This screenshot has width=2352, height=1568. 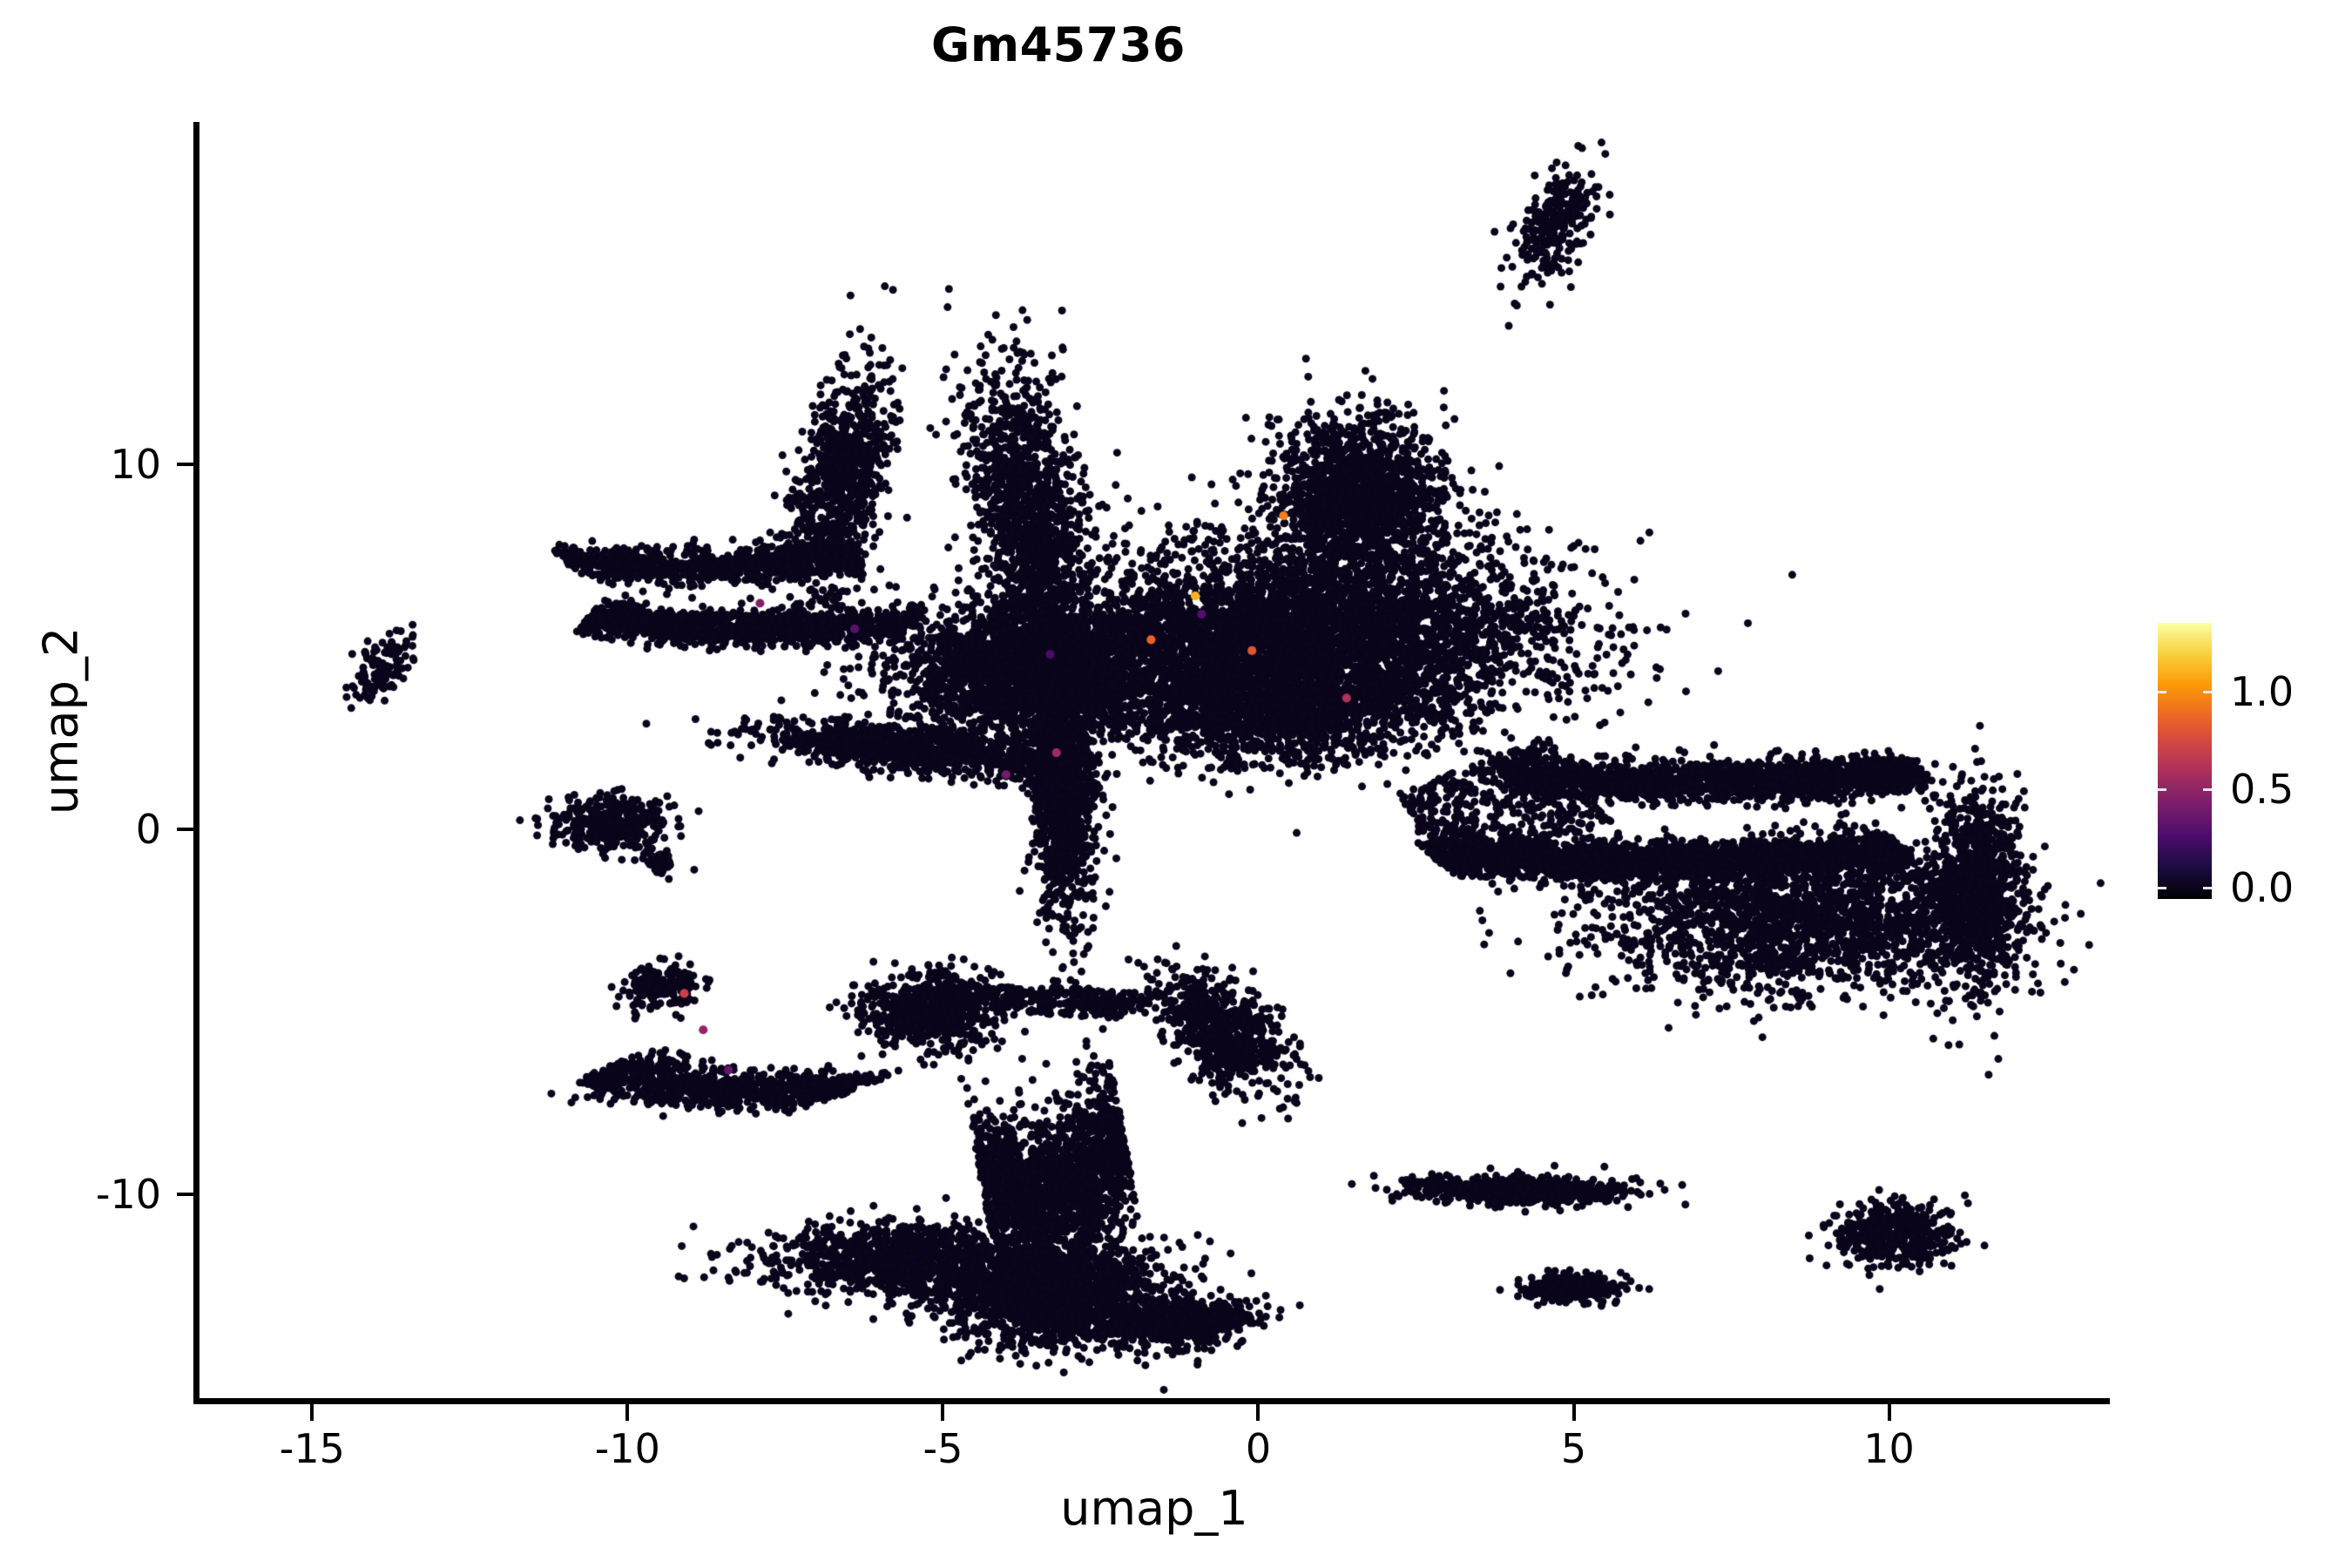 What do you see at coordinates (1258, 1448) in the screenshot?
I see `x-tick-label: 0` at bounding box center [1258, 1448].